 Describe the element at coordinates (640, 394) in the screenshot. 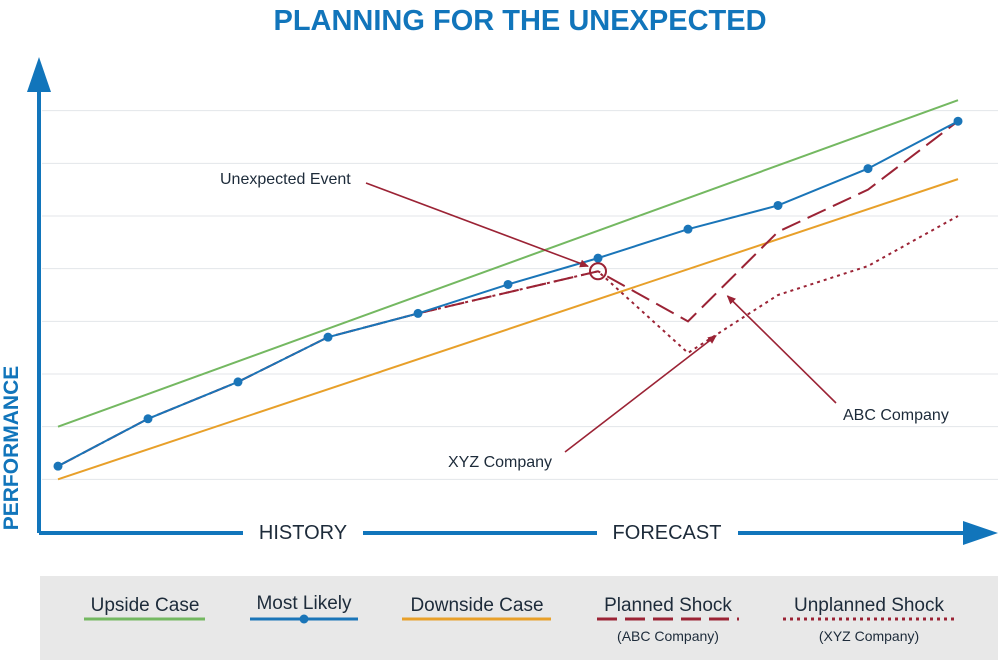

I see `xyz-company-arrow` at that location.